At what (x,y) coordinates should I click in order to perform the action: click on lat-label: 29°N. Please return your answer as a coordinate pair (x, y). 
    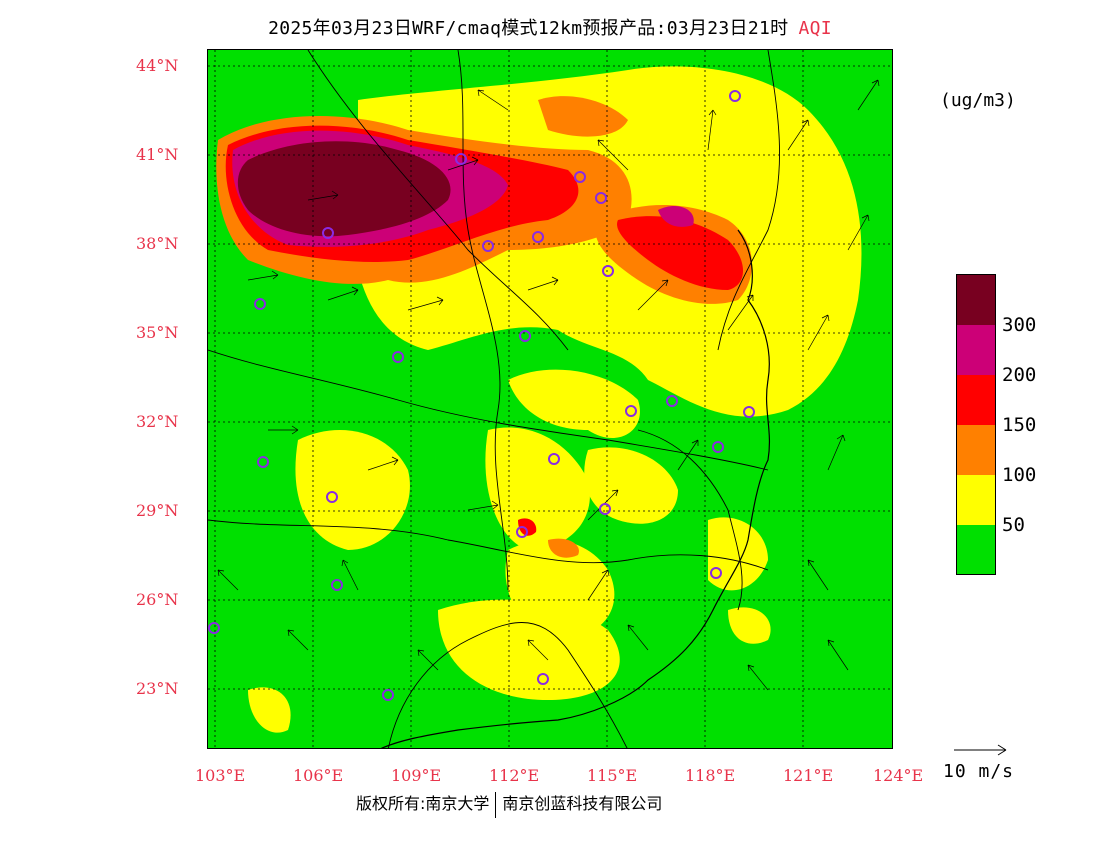
    Looking at the image, I should click on (157, 510).